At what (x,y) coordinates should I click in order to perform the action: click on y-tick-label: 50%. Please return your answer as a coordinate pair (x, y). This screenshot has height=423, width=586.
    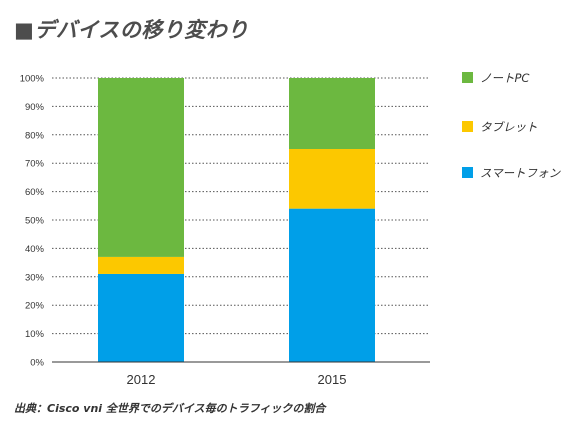
    Looking at the image, I should click on (35, 221).